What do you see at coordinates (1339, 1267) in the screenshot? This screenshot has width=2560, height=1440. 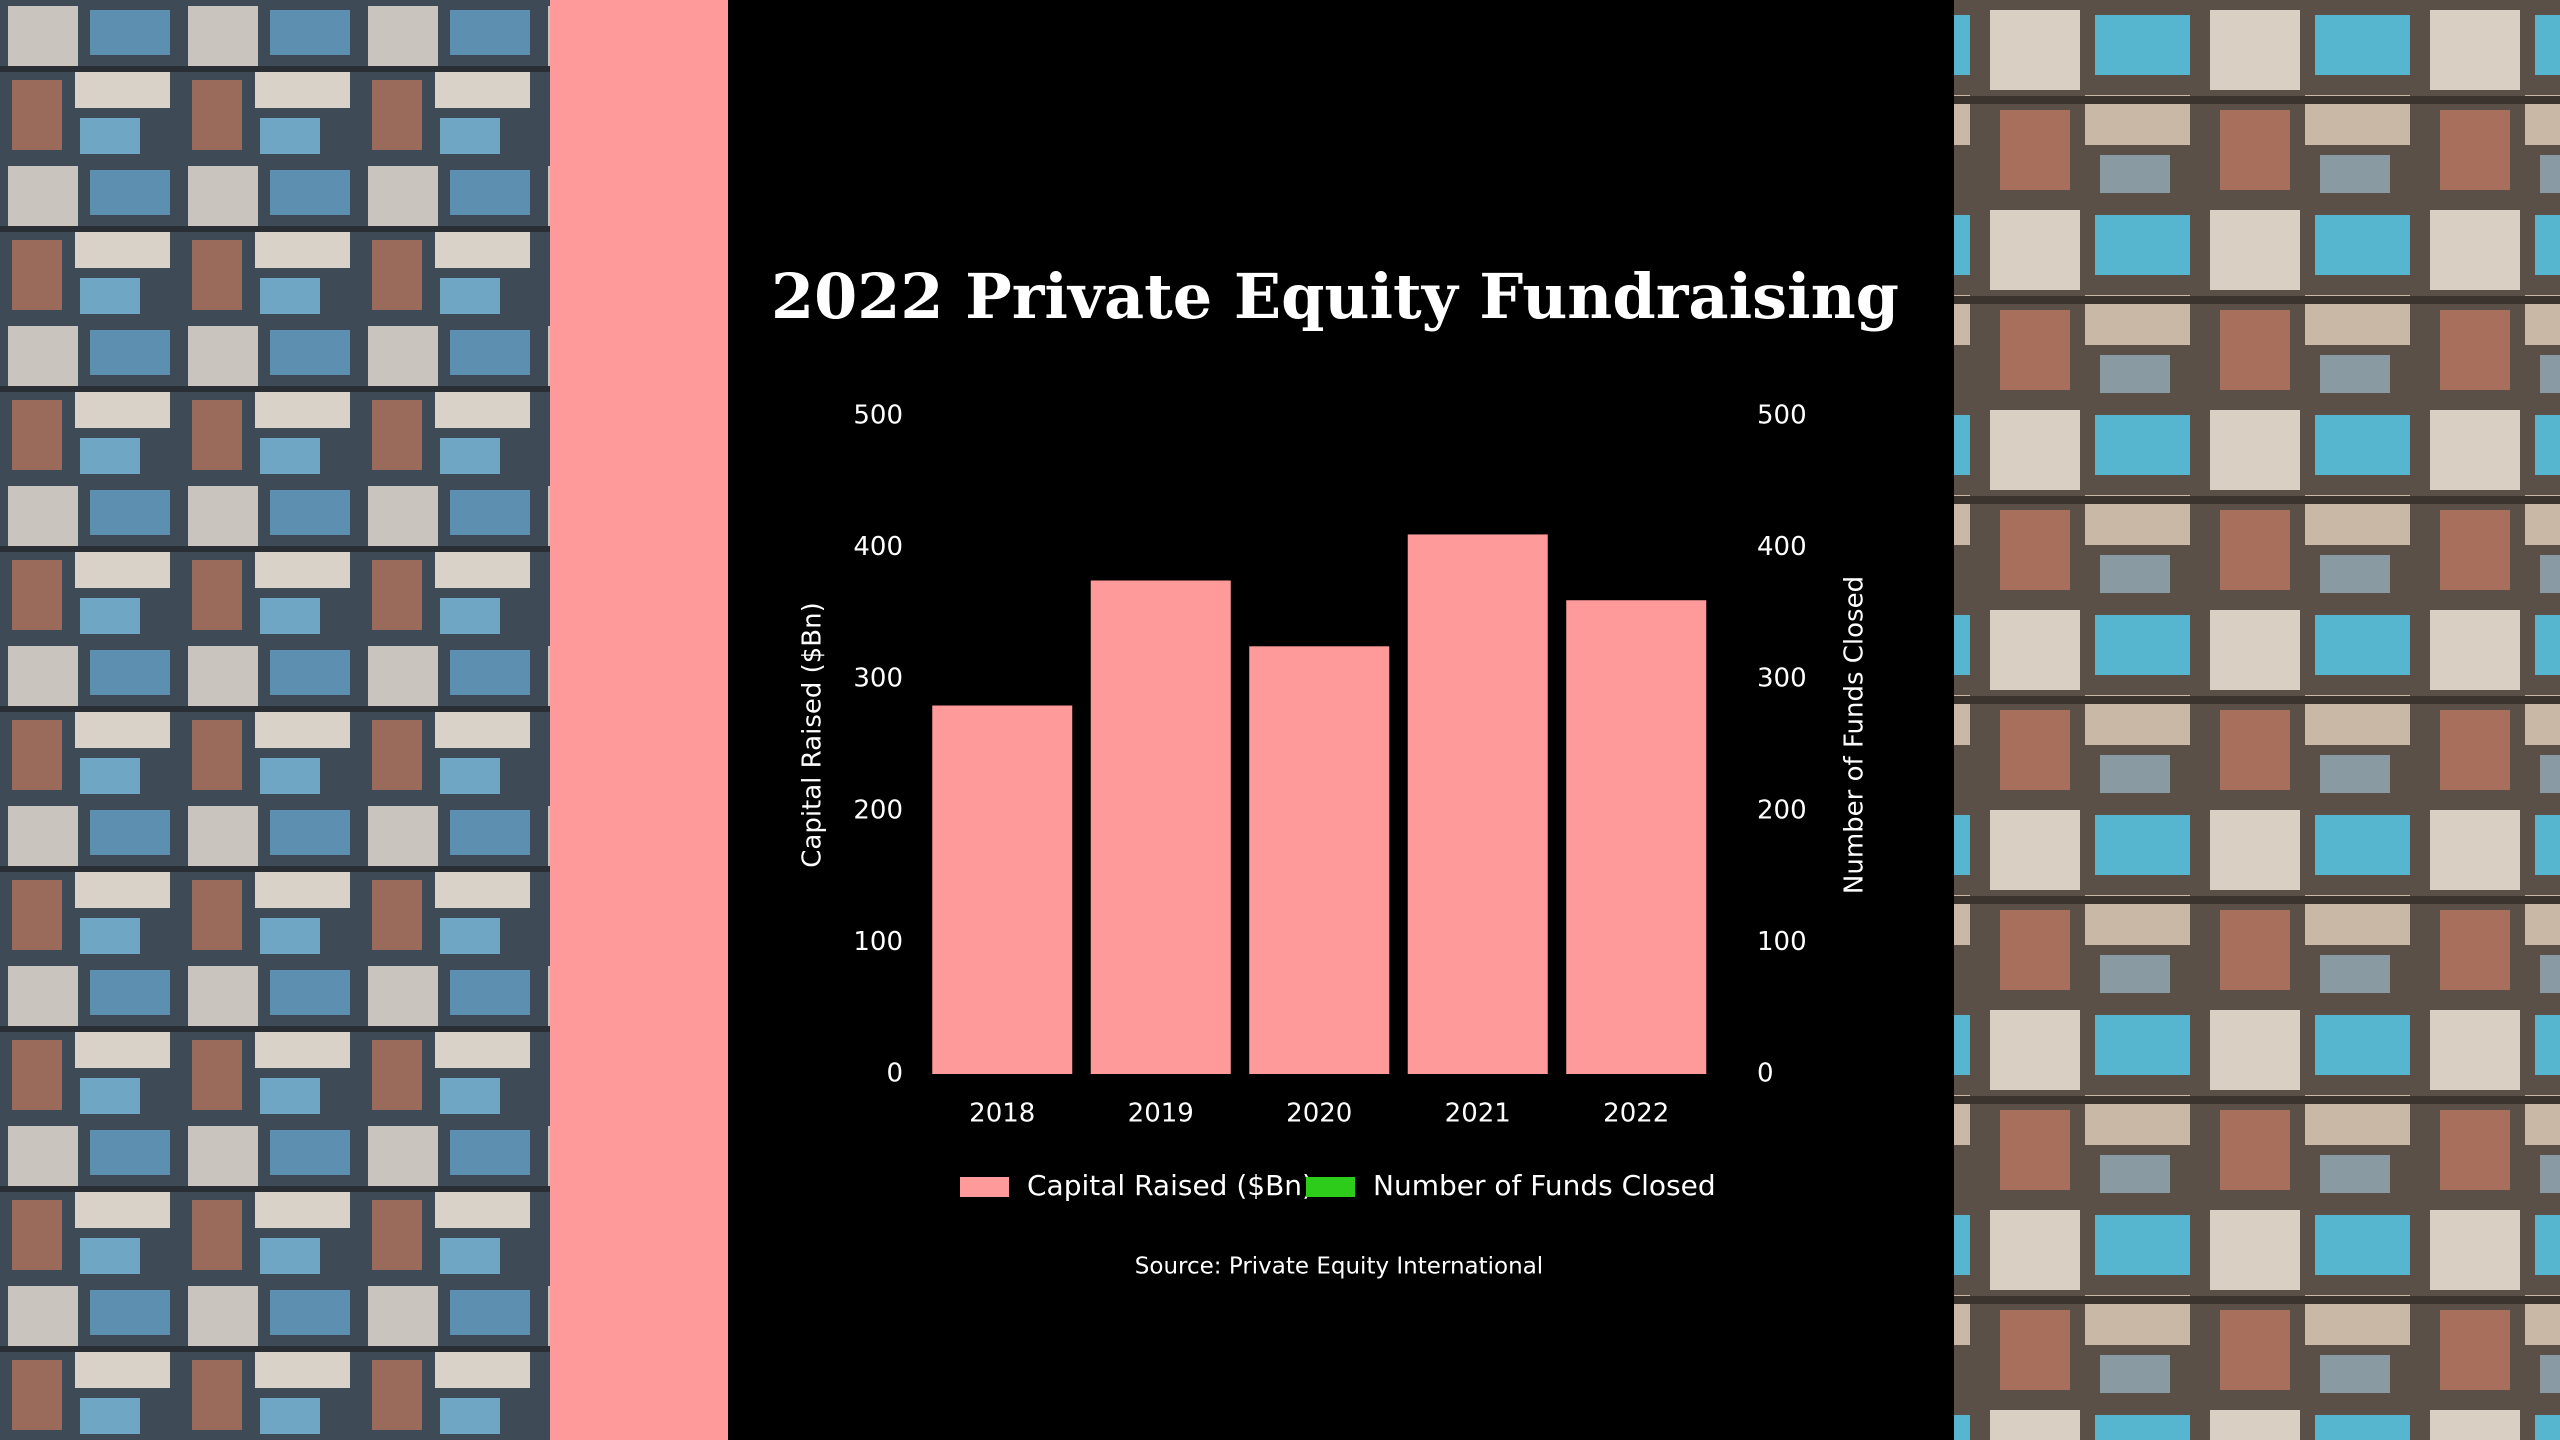 I see `source-note: Source: Private Equity International` at bounding box center [1339, 1267].